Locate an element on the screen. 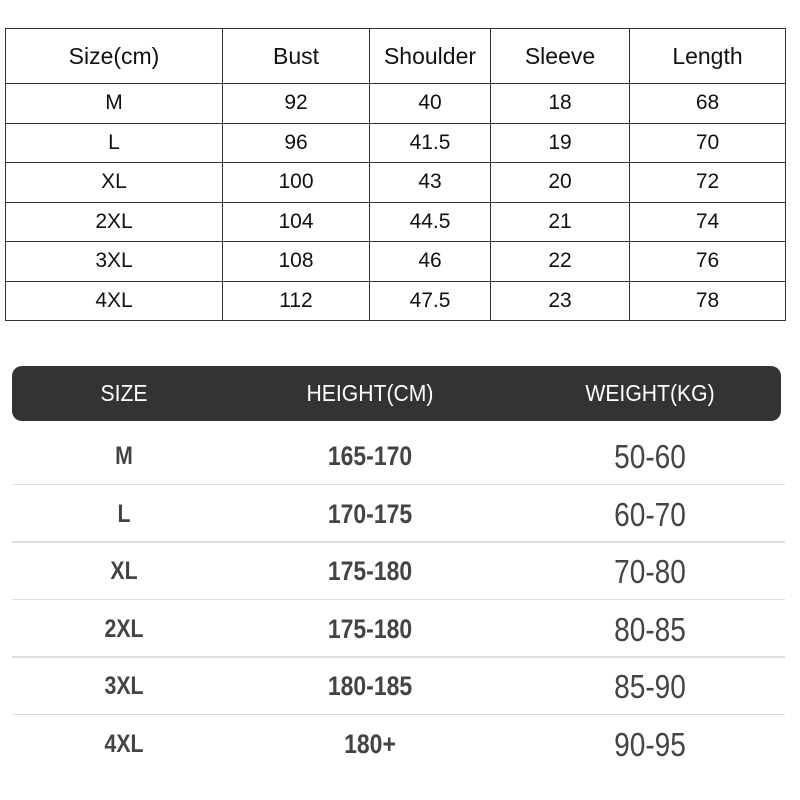 Image resolution: width=800 pixels, height=800 pixels. table-cell: 180-185 is located at coordinates (370, 686).